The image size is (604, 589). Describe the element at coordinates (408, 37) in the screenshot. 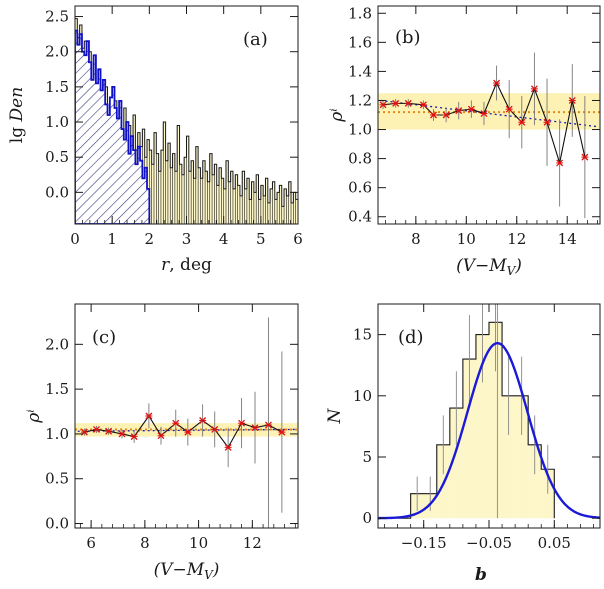

I see `panel-label: (b)` at that location.